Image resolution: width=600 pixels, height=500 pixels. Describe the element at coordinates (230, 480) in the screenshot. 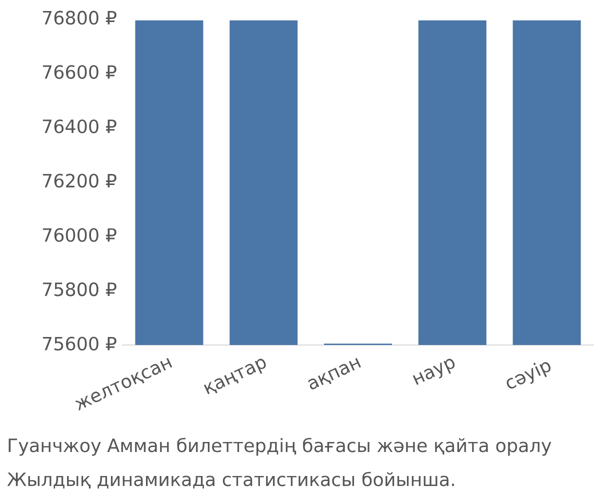

I see `text: Жылдық динамикада статистикасы бойынша.` at that location.